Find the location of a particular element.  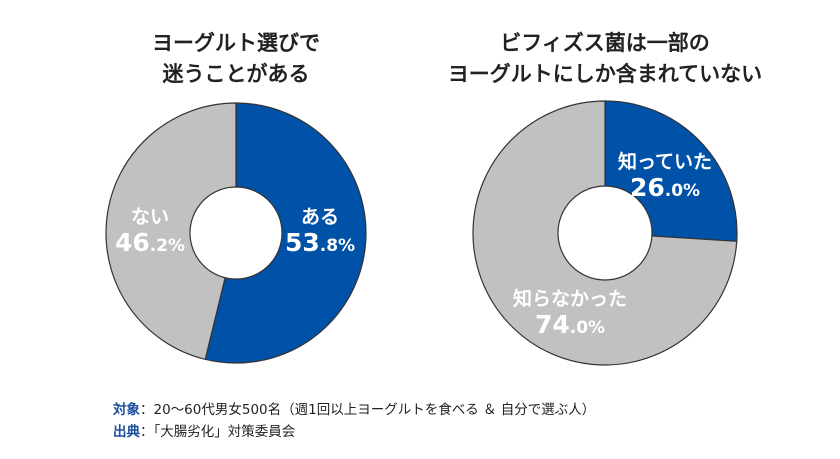

chart-2-donut-hole is located at coordinates (605, 233).